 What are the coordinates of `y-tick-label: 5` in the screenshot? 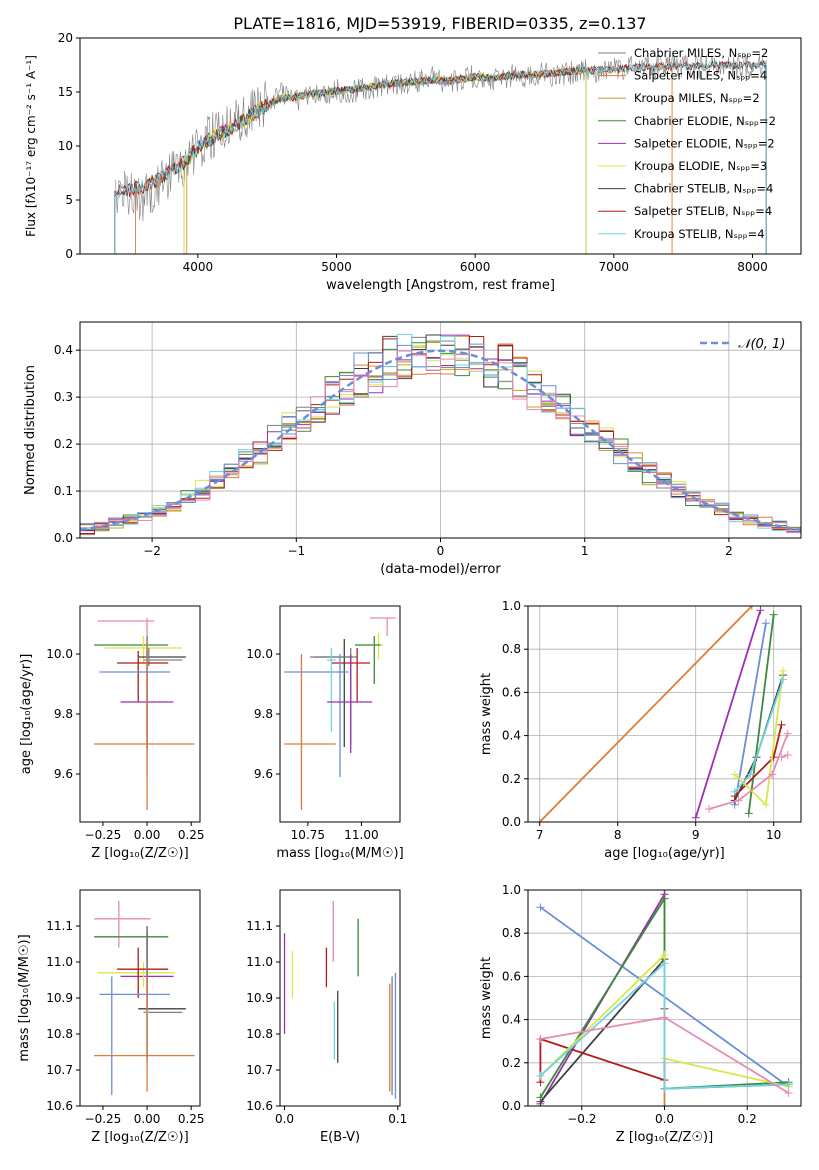 It's located at (69, 200).